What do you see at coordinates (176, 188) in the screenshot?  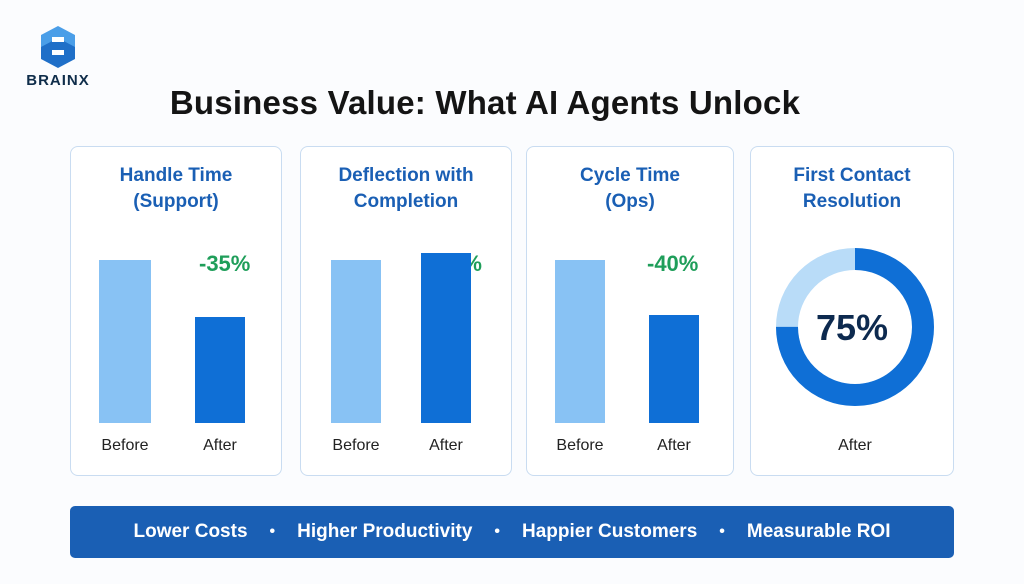 I see `chart-title: Handle Time (Support)` at bounding box center [176, 188].